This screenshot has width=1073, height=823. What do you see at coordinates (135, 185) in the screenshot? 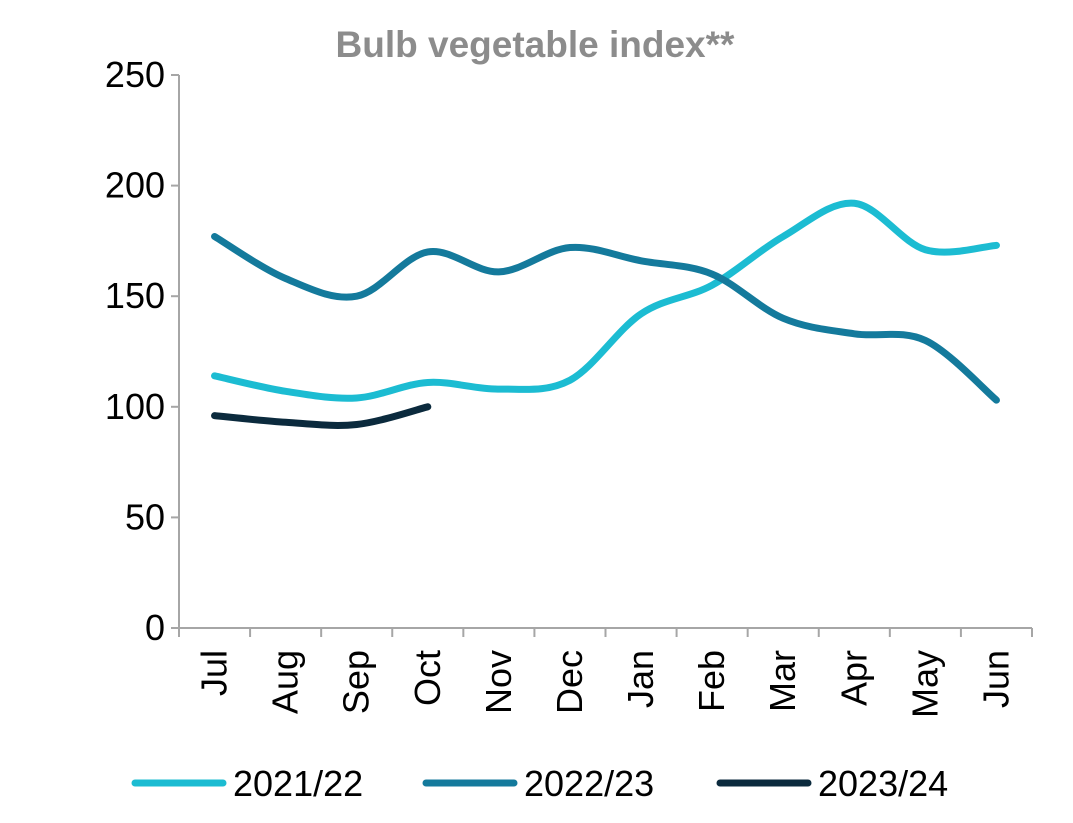
I see `y-tick-label: 200` at bounding box center [135, 185].